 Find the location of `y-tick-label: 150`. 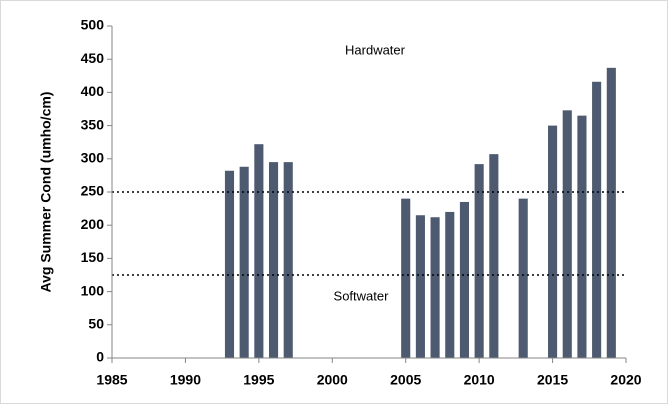

y-tick-label: 150 is located at coordinates (93, 257).